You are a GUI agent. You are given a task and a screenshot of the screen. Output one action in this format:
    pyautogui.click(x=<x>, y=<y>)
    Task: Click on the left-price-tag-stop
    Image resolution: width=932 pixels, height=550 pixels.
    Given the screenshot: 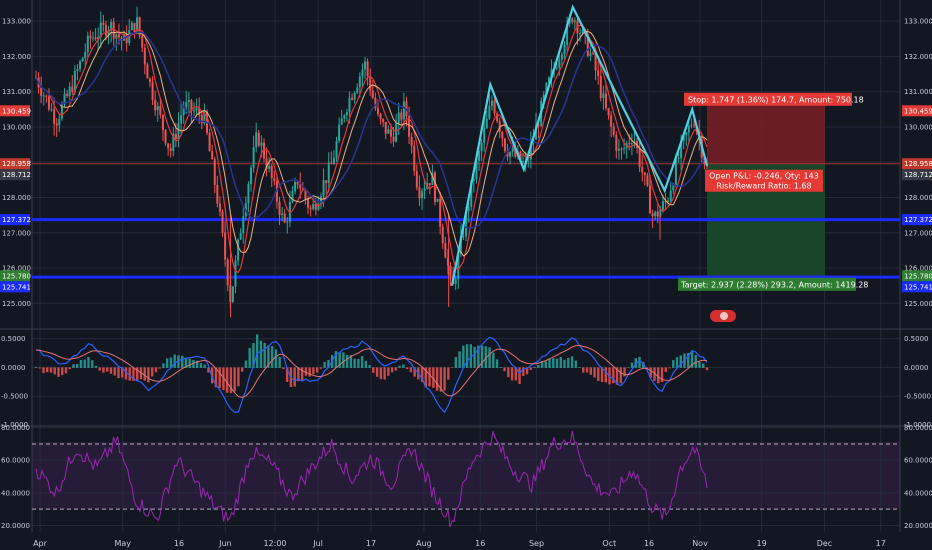 What is the action you would take?
    pyautogui.click(x=15, y=111)
    